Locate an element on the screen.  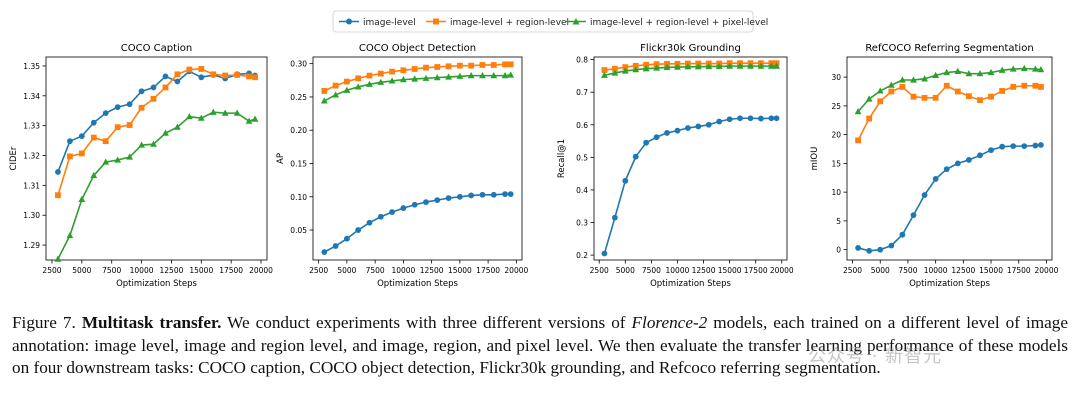
y-axis-label: AP is located at coordinates (281, 158).